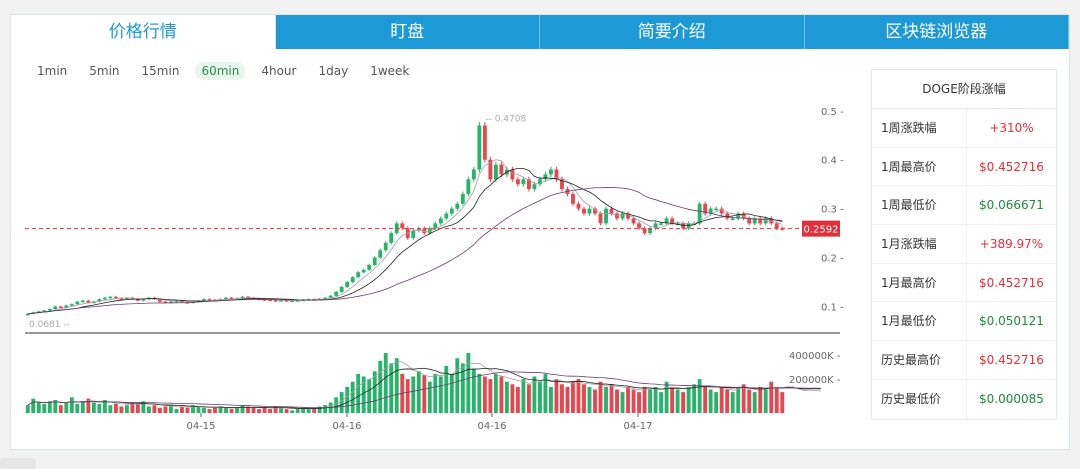 This screenshot has width=1080, height=469. Describe the element at coordinates (964, 89) in the screenshot. I see `stats-title: DOGE阶段涨幅` at that location.